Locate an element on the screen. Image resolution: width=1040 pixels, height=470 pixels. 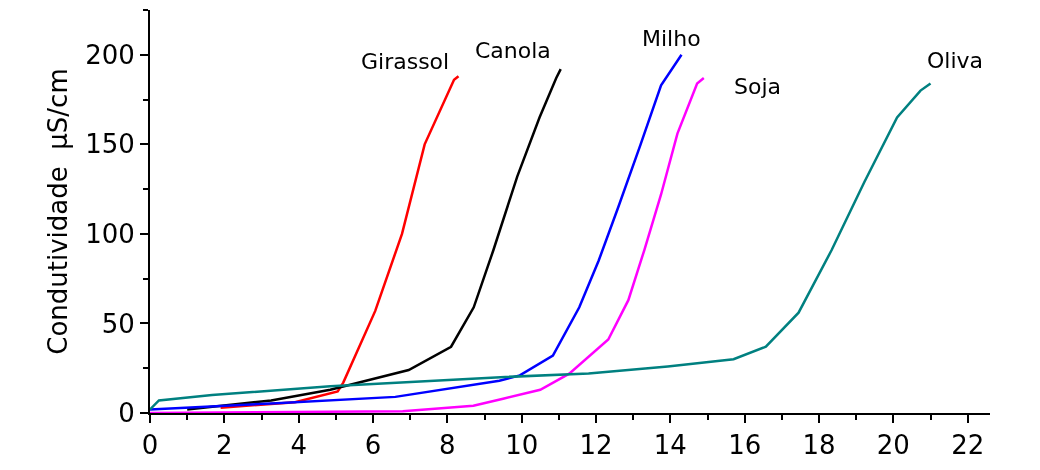
x-tick-label: 14 is located at coordinates (670, 445).